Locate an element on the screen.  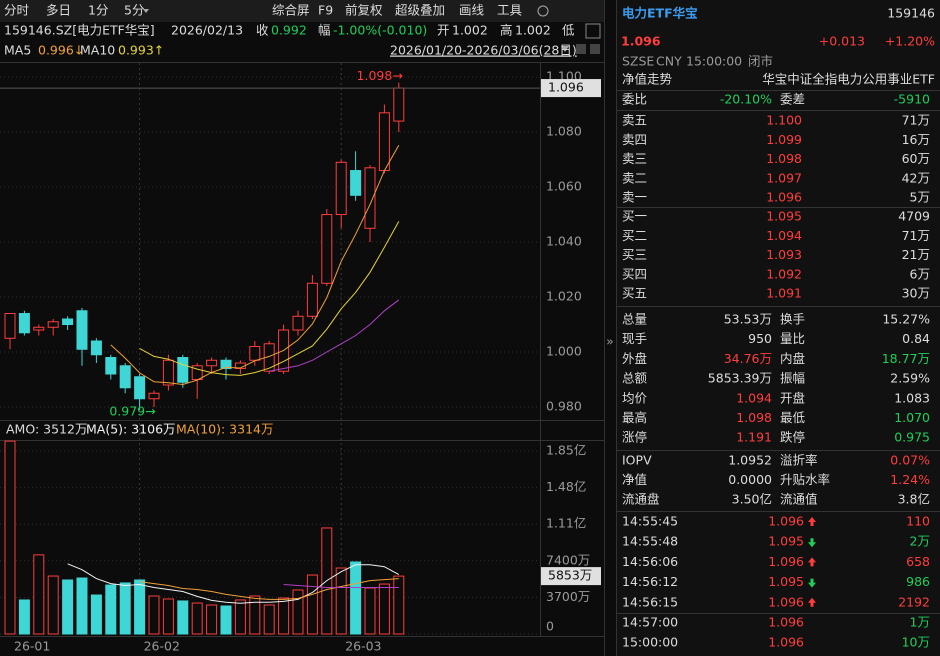
trade-volume: 10万 is located at coordinates (916, 642).